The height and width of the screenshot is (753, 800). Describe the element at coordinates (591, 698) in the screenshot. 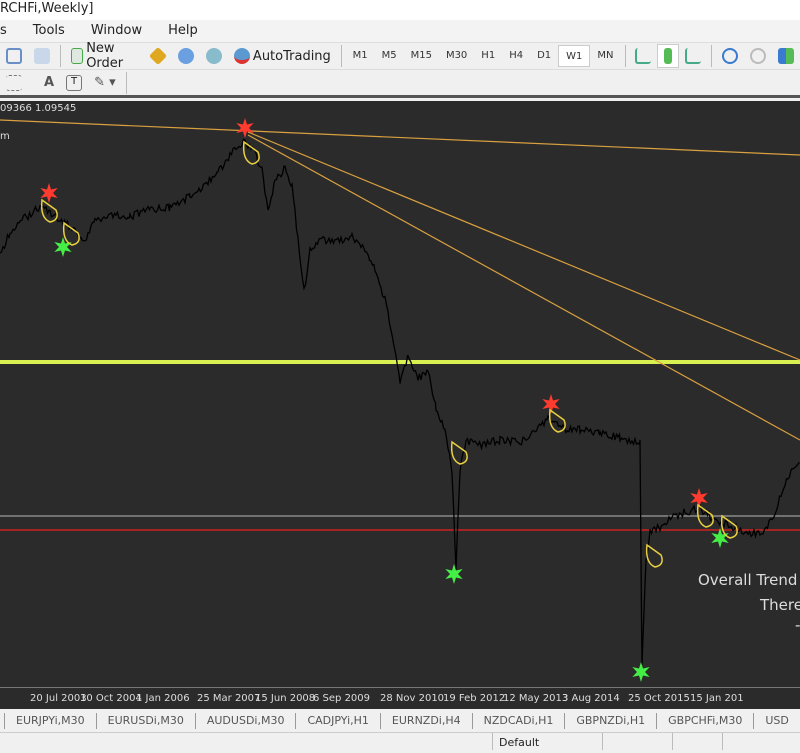

I see `time-axis-label: 3 Aug 2014` at that location.